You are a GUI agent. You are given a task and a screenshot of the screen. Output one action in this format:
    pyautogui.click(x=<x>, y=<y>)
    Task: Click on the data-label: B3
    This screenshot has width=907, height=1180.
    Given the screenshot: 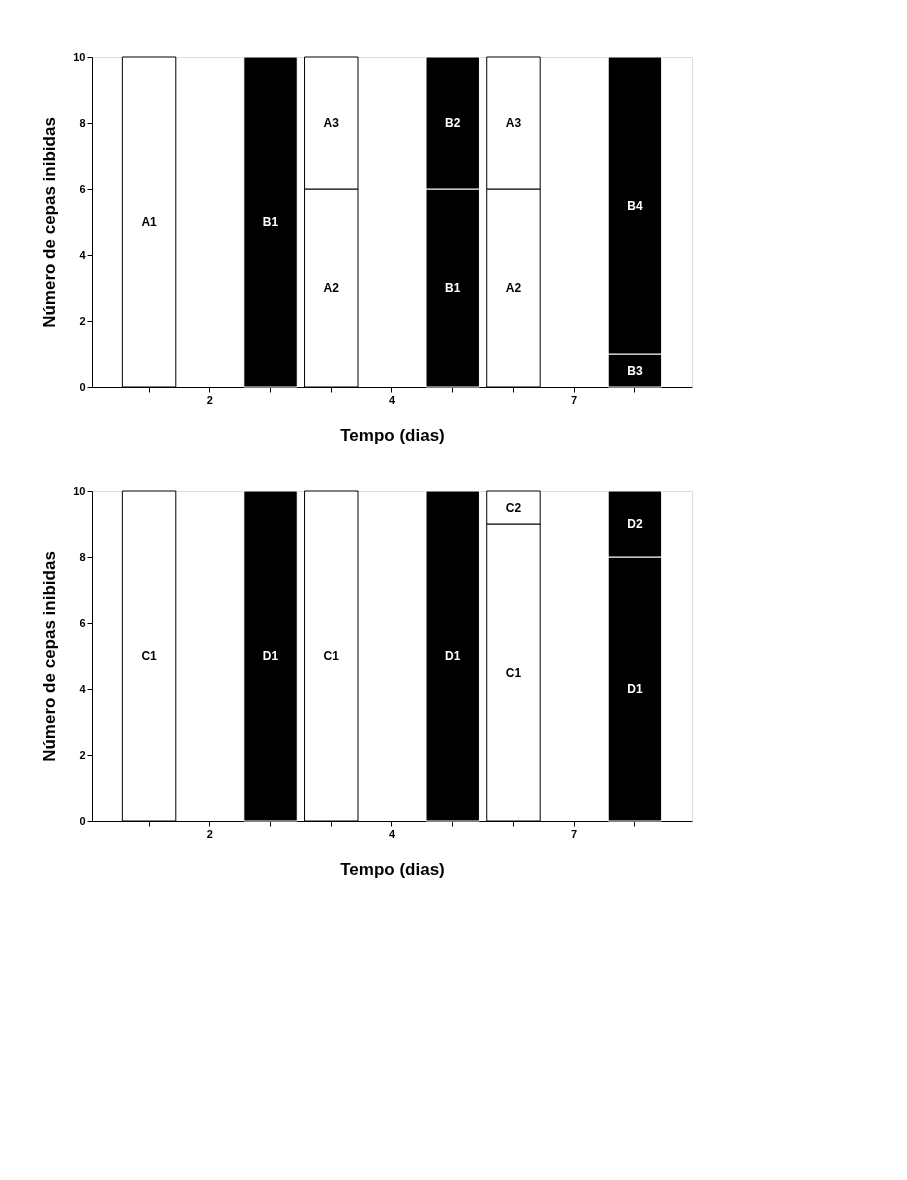 What is the action you would take?
    pyautogui.click(x=635, y=370)
    